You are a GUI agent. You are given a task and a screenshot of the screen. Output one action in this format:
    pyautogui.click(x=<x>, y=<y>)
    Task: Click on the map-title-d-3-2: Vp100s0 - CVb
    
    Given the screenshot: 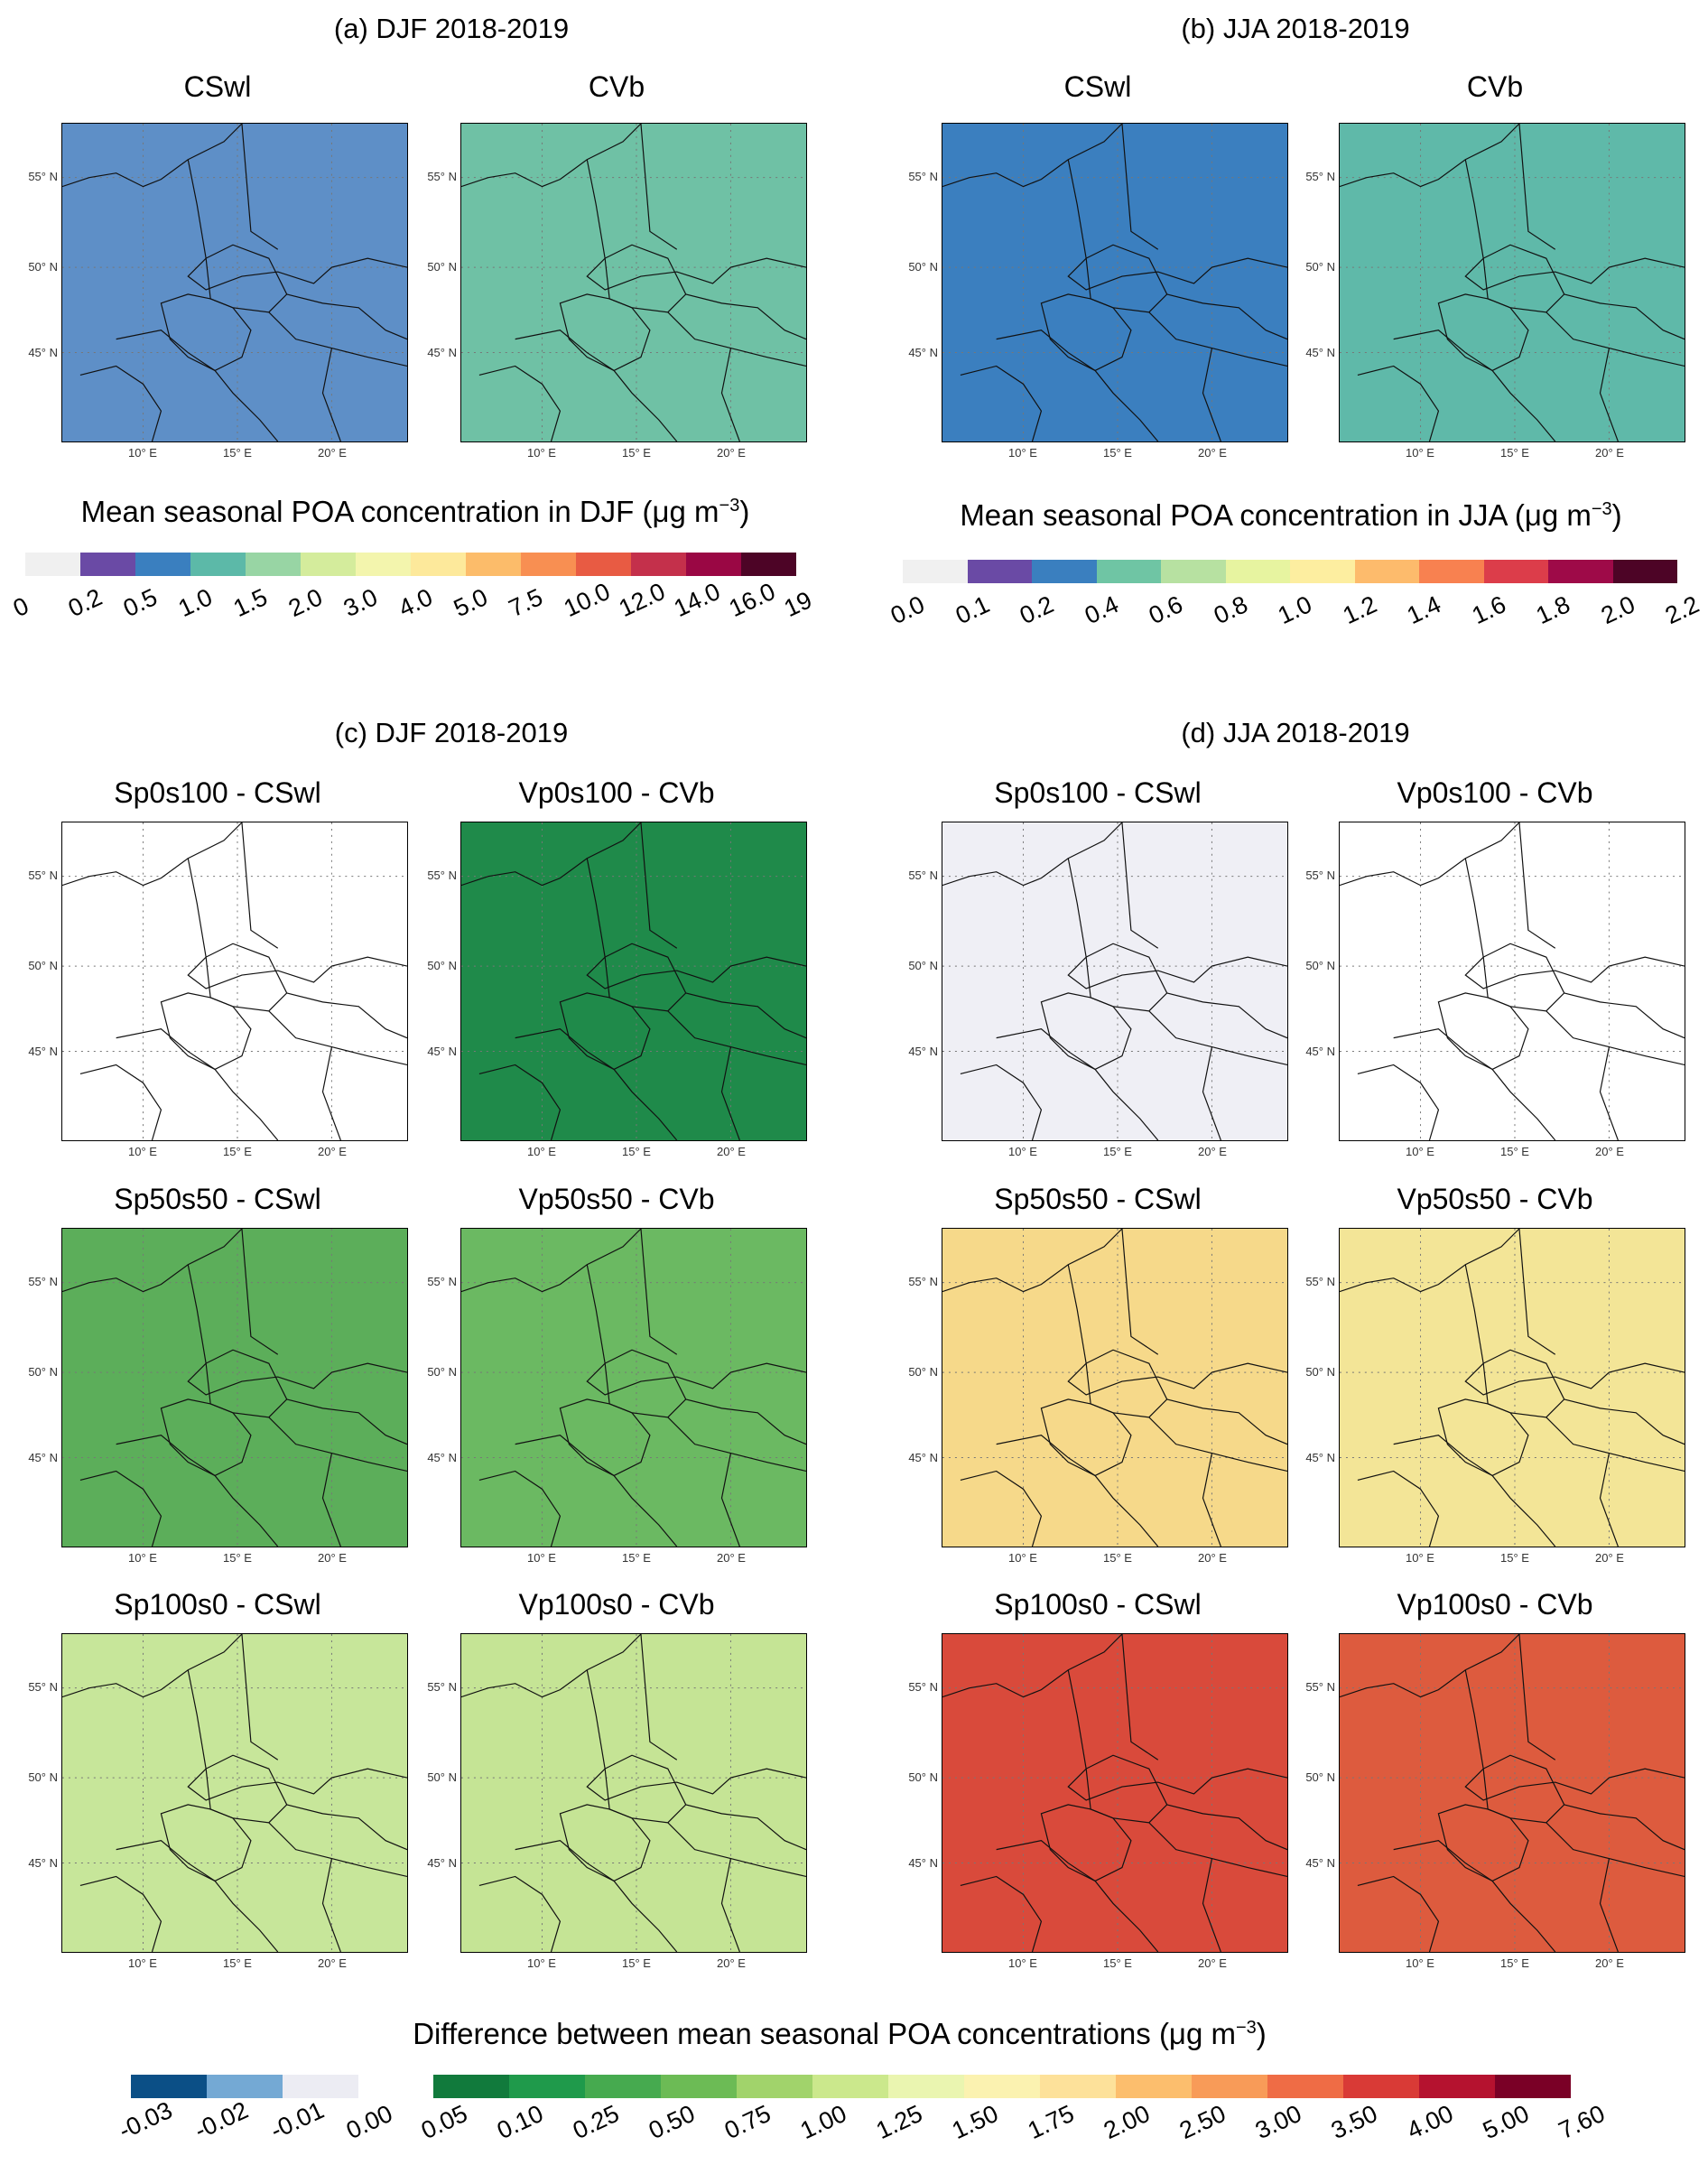 What is the action you would take?
    pyautogui.click(x=1495, y=1604)
    